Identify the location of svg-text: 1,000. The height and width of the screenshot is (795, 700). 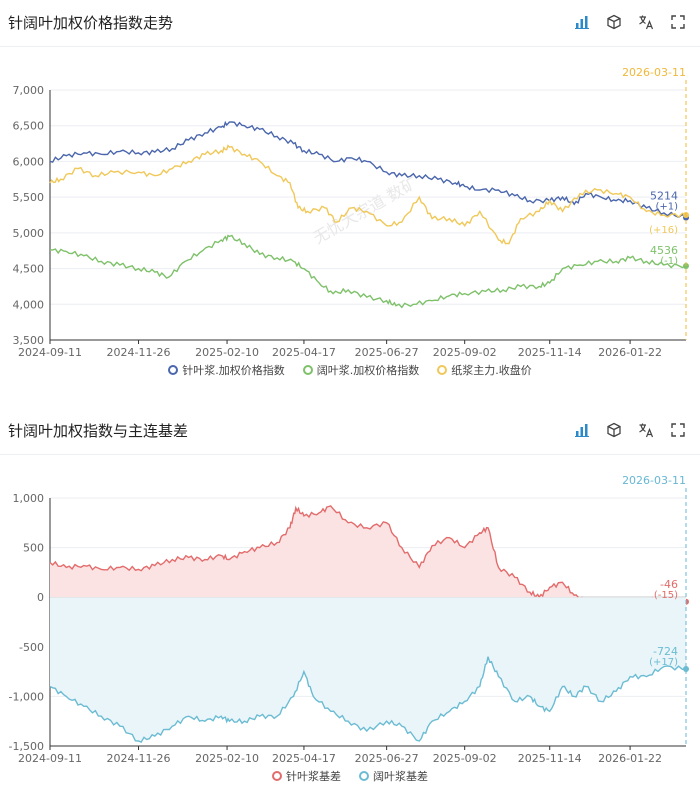
(29, 498).